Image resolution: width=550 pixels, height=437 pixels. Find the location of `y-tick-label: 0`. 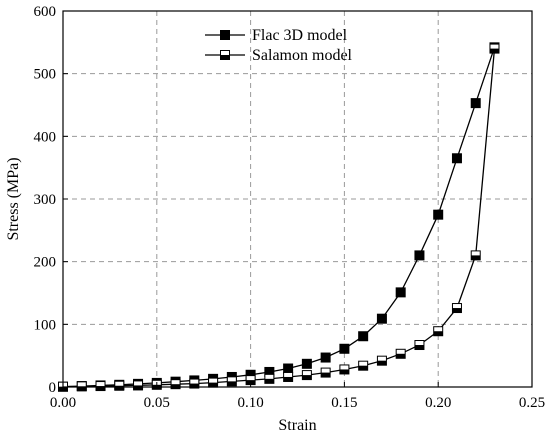

y-tick-label: 0 is located at coordinates (53, 388).